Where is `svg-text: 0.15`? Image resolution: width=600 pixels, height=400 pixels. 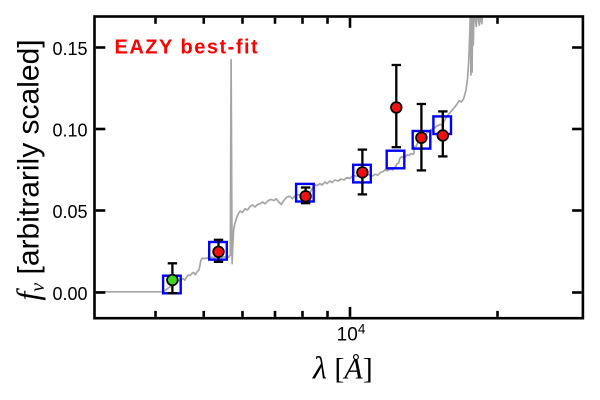
svg-text: 0.15 is located at coordinates (69, 49).